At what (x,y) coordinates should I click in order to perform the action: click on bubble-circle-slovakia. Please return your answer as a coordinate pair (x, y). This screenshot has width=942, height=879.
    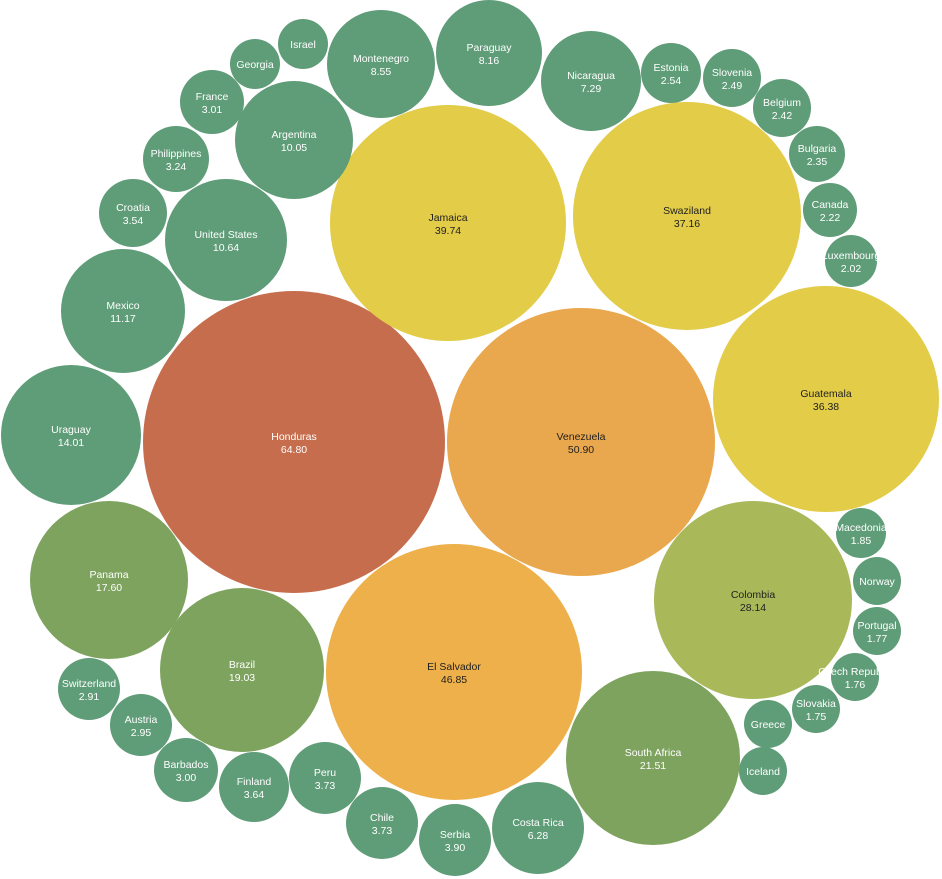
    Looking at the image, I should click on (816, 709).